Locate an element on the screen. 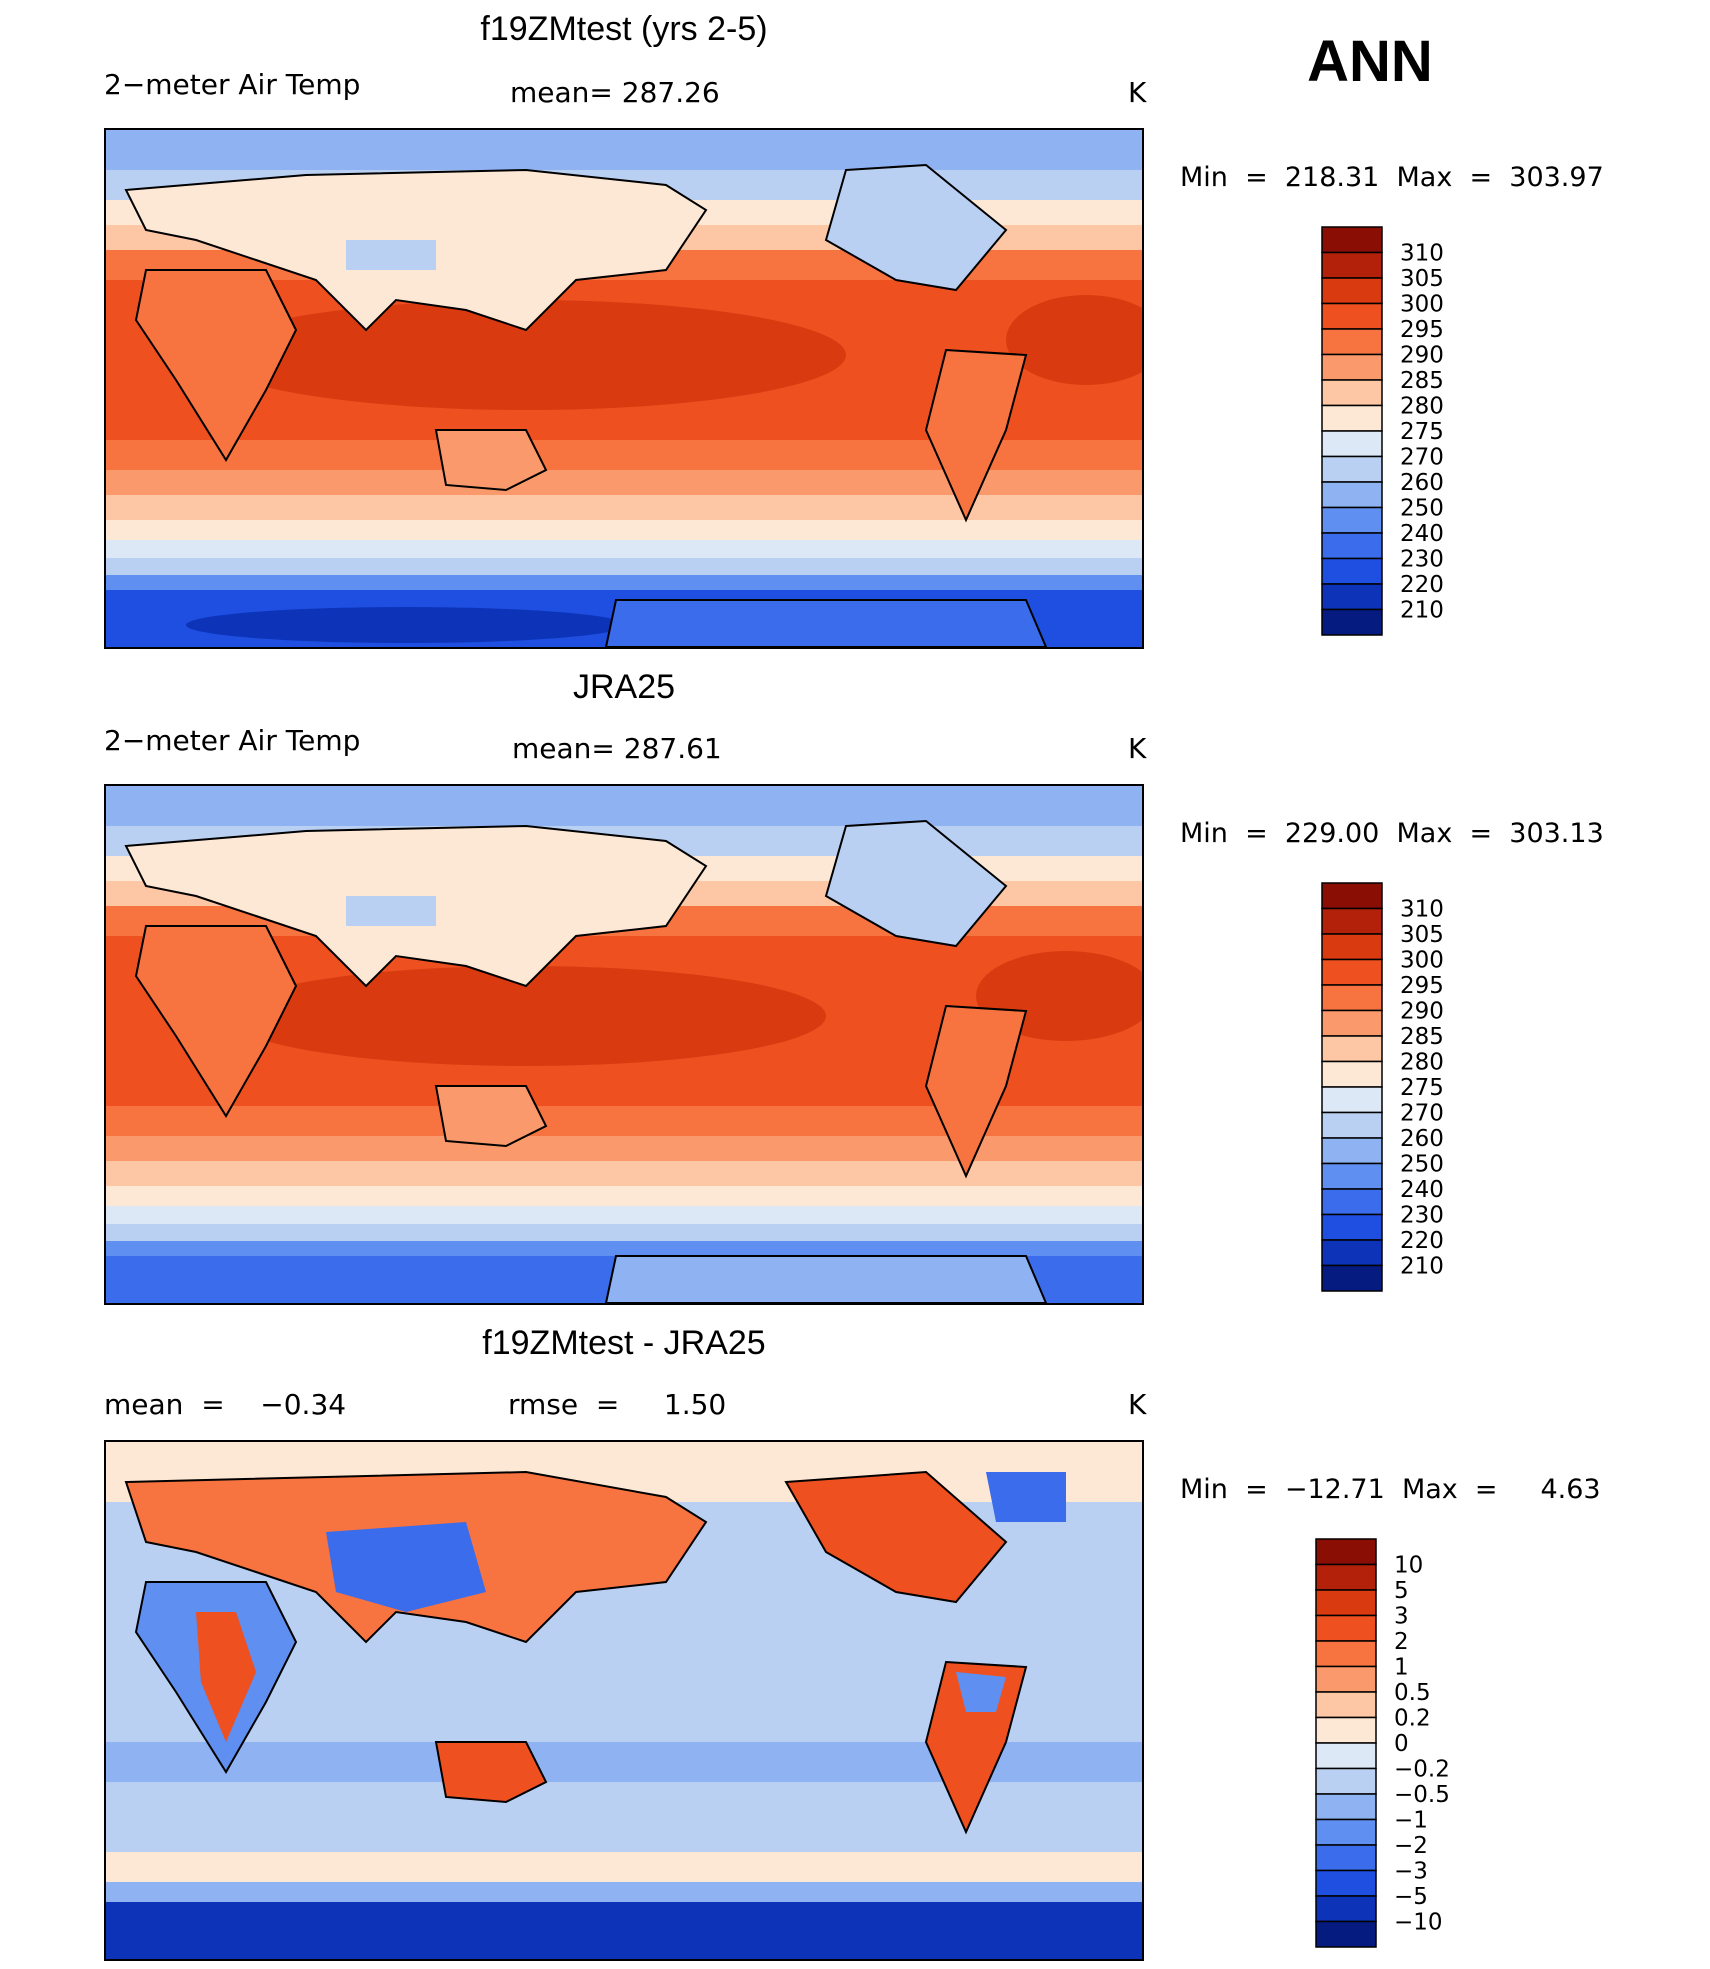 Image resolution: width=1710 pixels, height=1969 pixels. panel3-colorbar-tick-label: 5 is located at coordinates (1401, 1591).